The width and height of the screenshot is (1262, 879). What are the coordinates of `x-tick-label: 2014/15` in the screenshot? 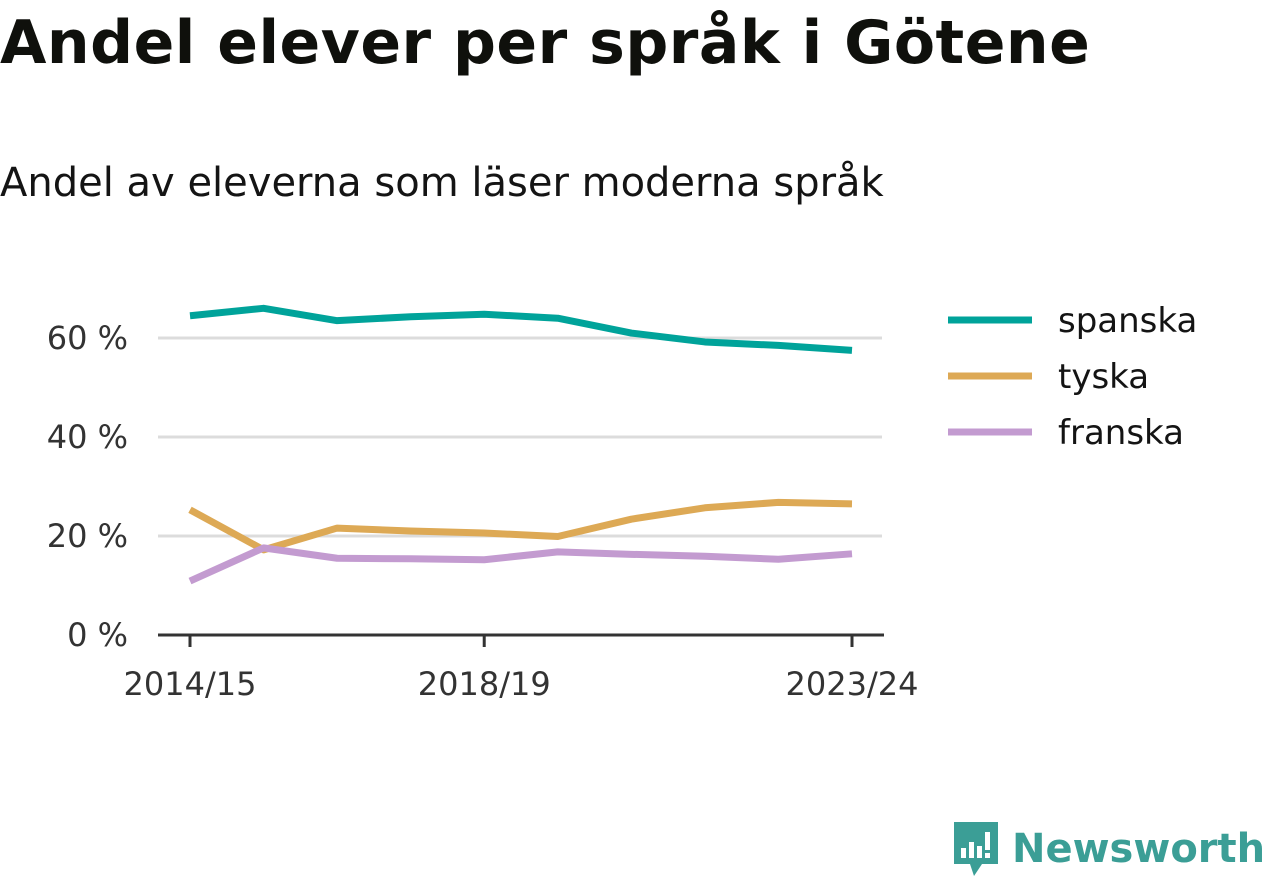 It's located at (190, 684).